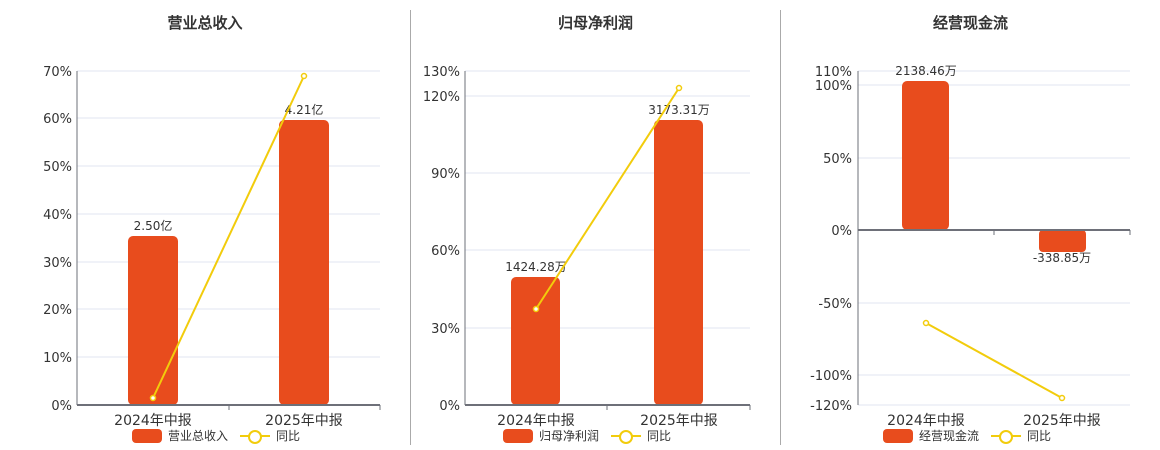  What do you see at coordinates (441, 72) in the screenshot?
I see `y-tick: 130%` at bounding box center [441, 72].